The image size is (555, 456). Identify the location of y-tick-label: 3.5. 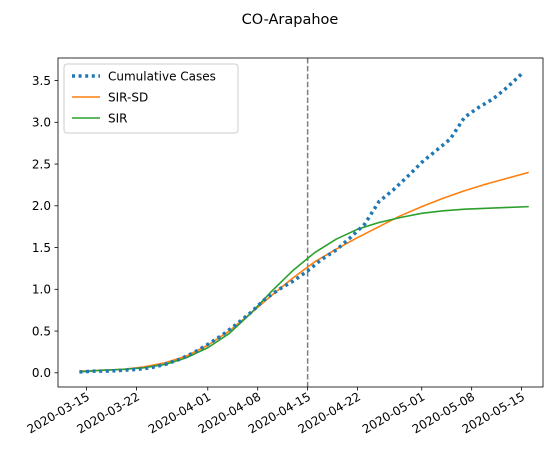
(41, 81).